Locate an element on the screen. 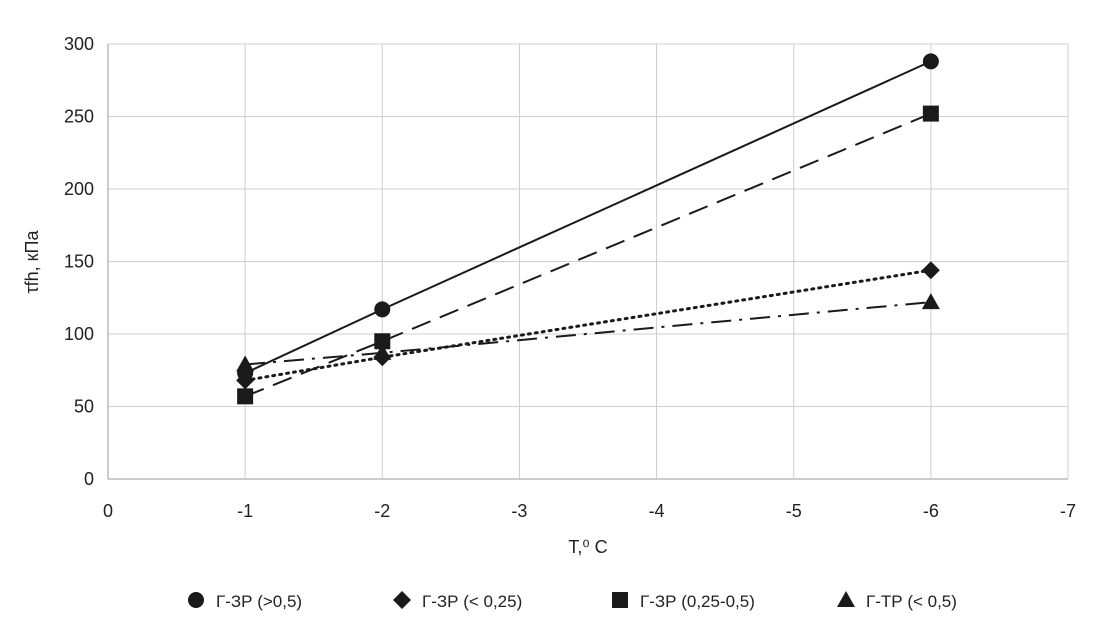 Image resolution: width=1100 pixels, height=626 pixels. x-tick-label: 0 is located at coordinates (108, 511).